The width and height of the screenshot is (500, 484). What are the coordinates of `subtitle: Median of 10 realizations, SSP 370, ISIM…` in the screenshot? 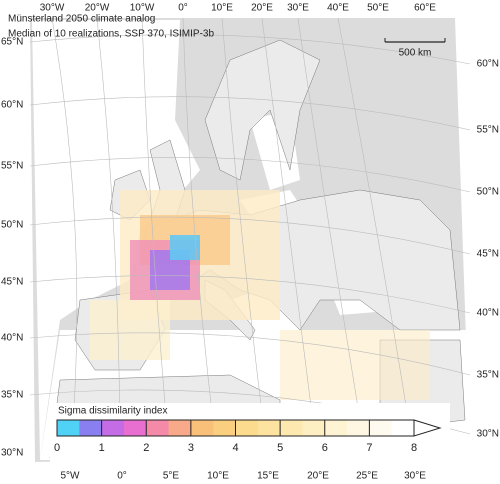 It's located at (111, 34).